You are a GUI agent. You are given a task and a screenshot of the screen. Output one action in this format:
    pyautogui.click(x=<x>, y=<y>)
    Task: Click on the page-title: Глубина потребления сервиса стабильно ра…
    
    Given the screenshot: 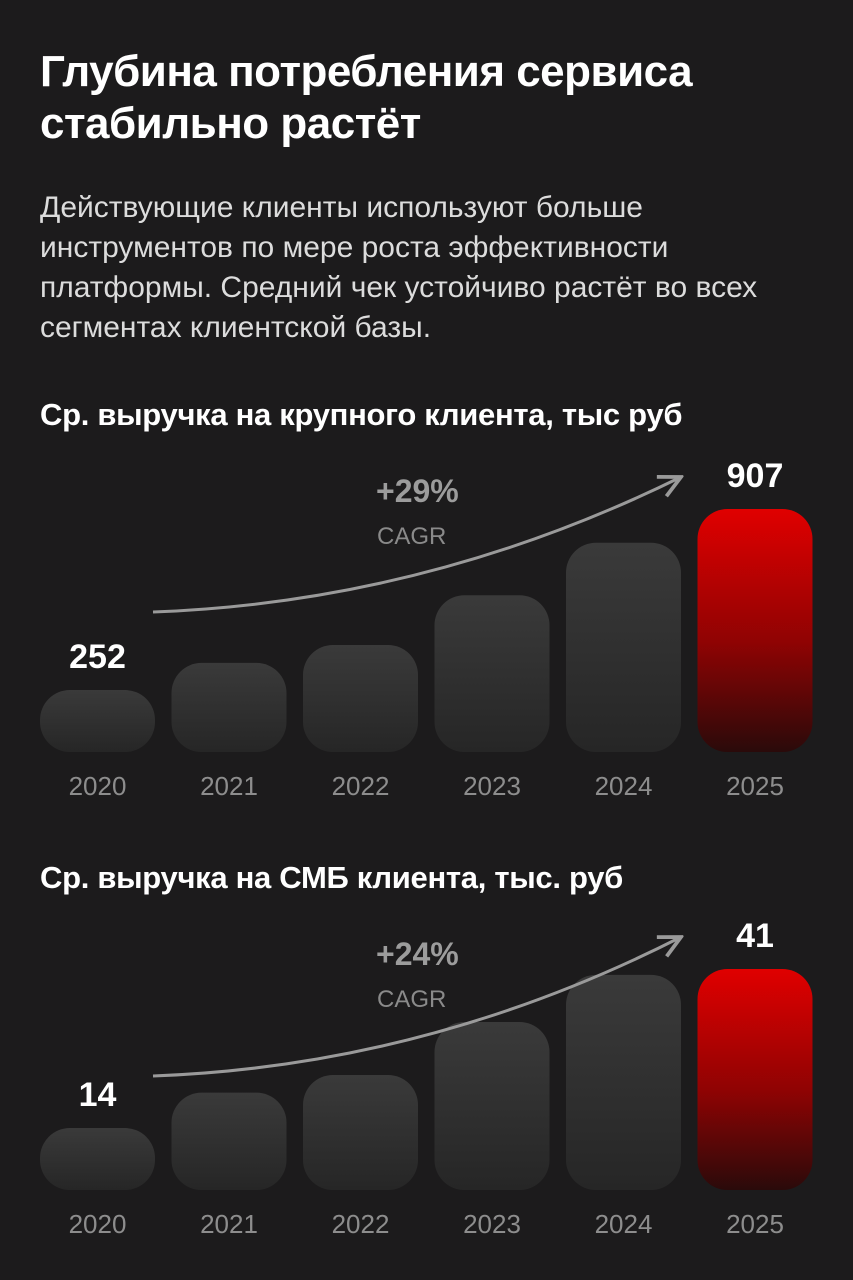 What is the action you would take?
    pyautogui.click(x=366, y=97)
    